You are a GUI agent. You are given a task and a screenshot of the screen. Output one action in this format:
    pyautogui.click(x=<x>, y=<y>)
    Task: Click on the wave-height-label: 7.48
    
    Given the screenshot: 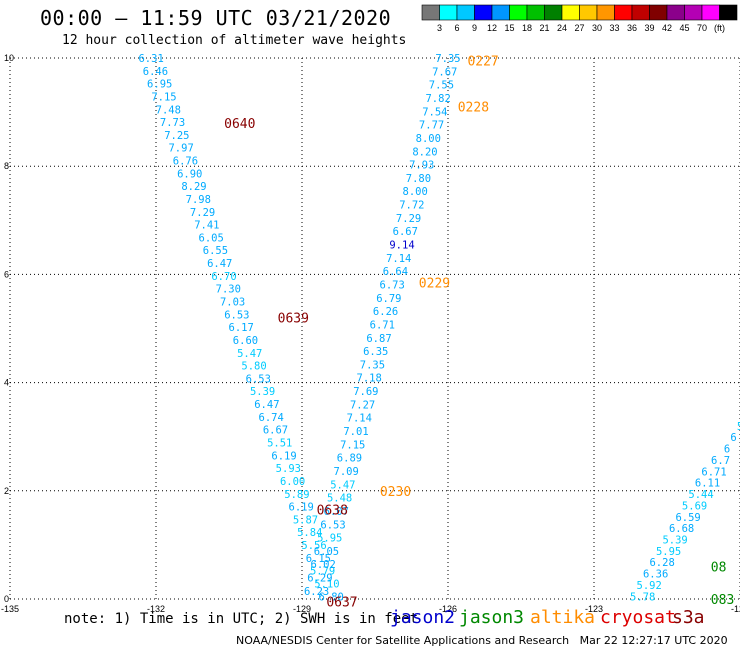 What is the action you would take?
    pyautogui.click(x=168, y=110)
    